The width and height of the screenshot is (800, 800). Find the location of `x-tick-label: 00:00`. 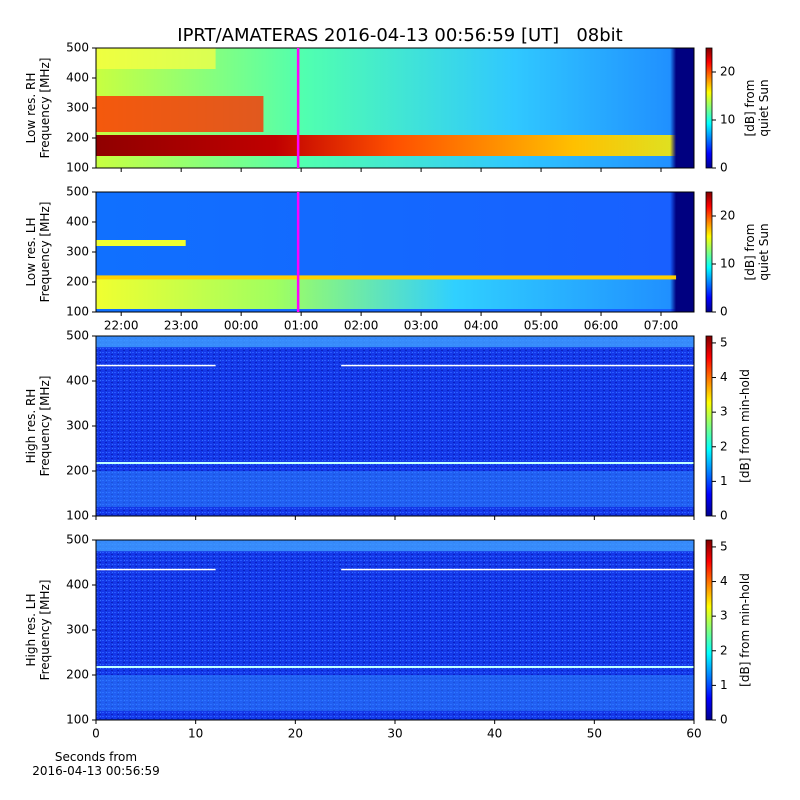

x-tick-label: 00:00 is located at coordinates (241, 326).